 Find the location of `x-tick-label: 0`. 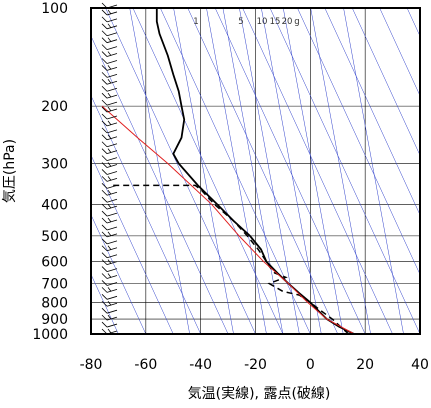

x-tick-label: 0 is located at coordinates (310, 365).